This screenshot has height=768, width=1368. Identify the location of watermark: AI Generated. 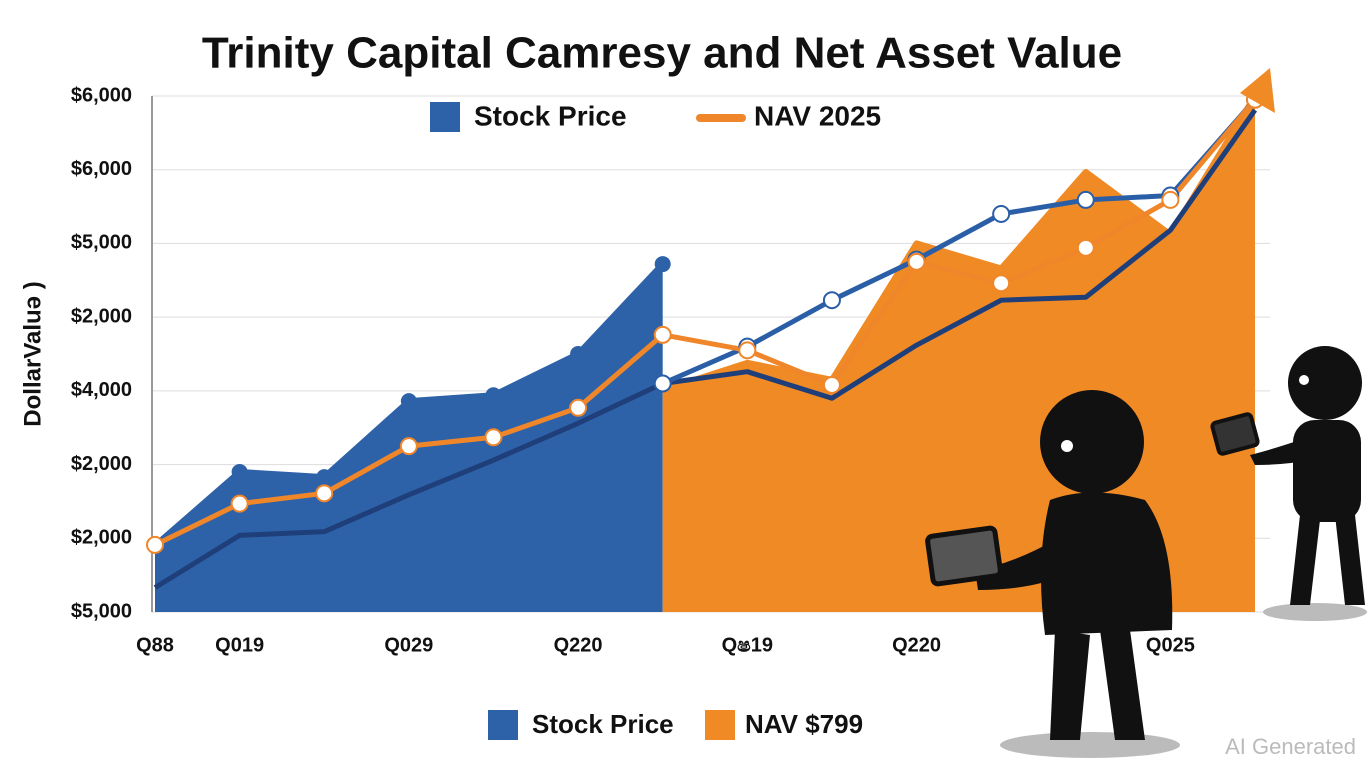
(1290, 746).